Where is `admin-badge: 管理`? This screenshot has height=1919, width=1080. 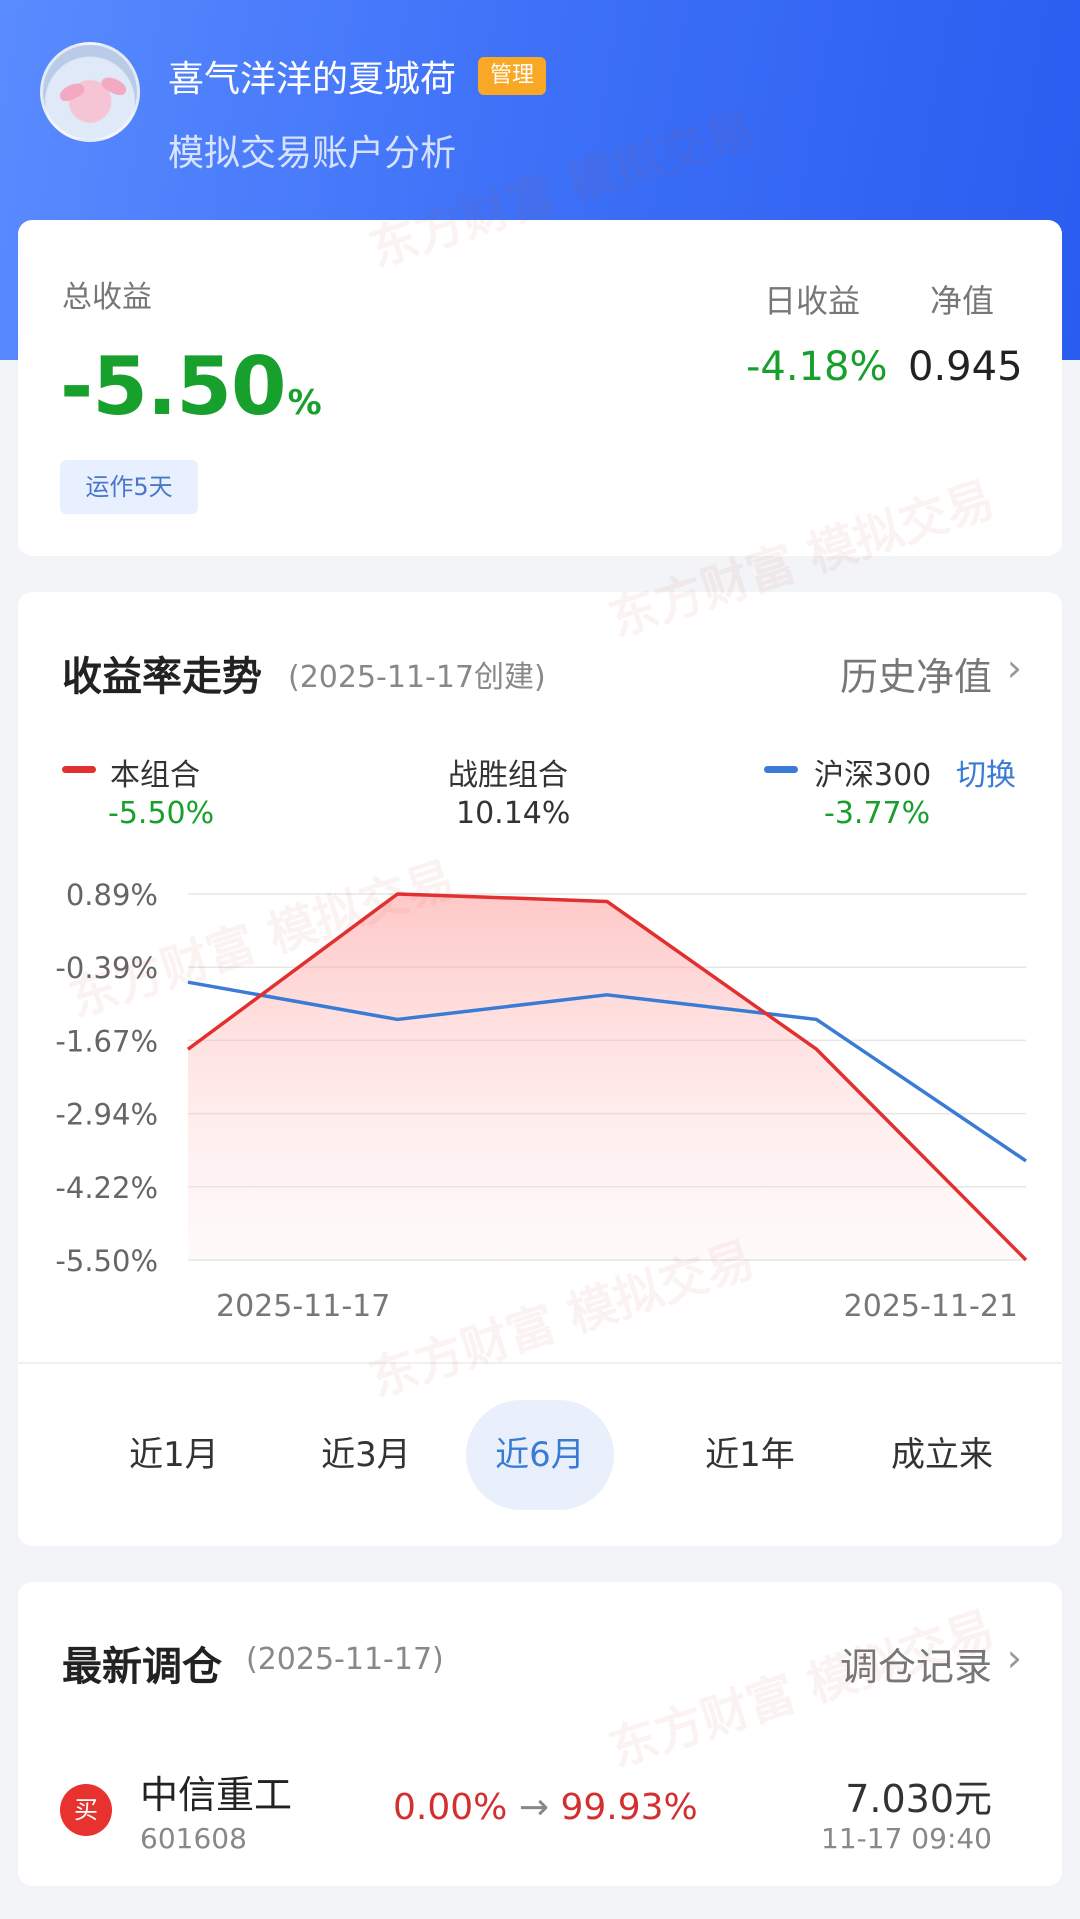
admin-badge: 管理 is located at coordinates (512, 76).